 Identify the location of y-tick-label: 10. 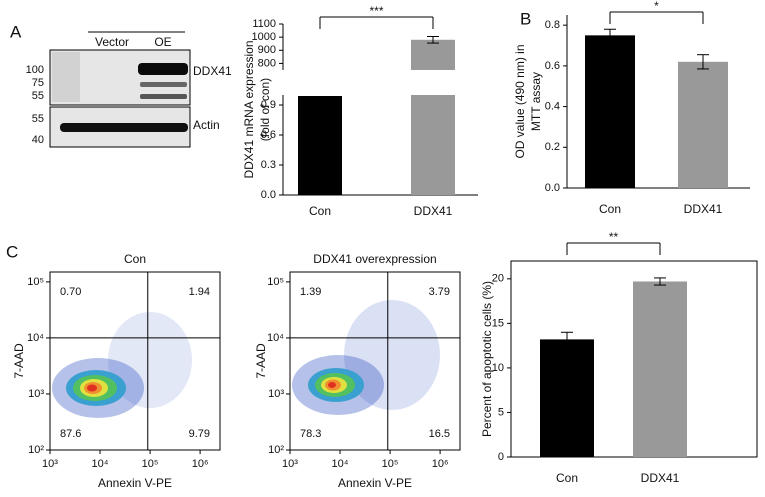
(498, 368).